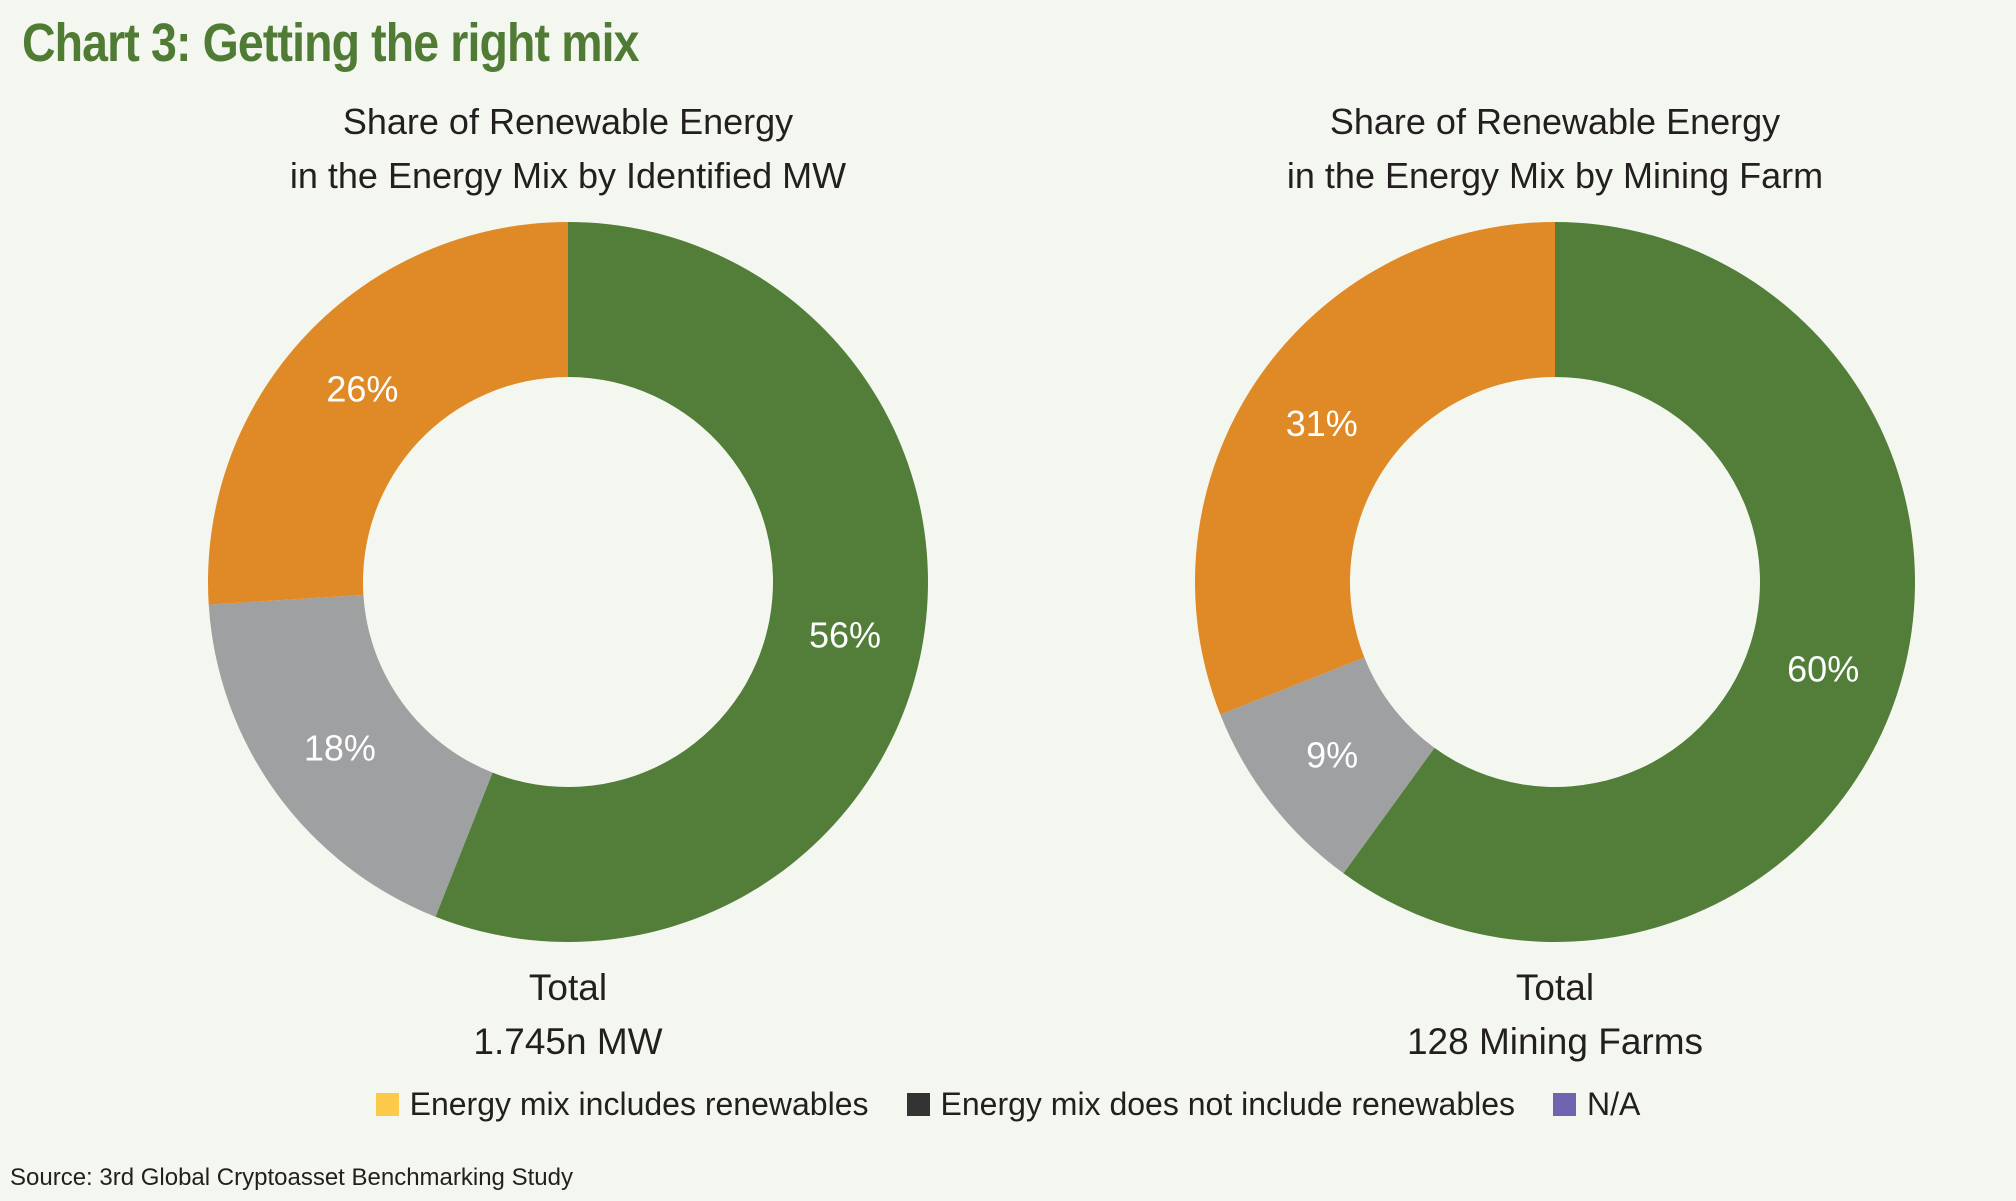  What do you see at coordinates (340, 747) in the screenshot?
I see `slice-label-1: 18%` at bounding box center [340, 747].